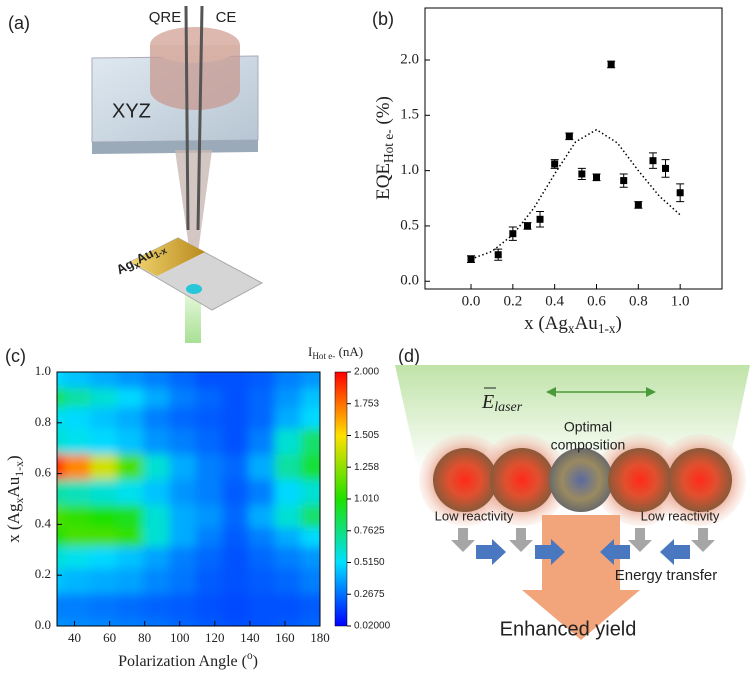 This screenshot has width=750, height=677. Describe the element at coordinates (310, 380) in the screenshot. I see `heat-cell` at that location.